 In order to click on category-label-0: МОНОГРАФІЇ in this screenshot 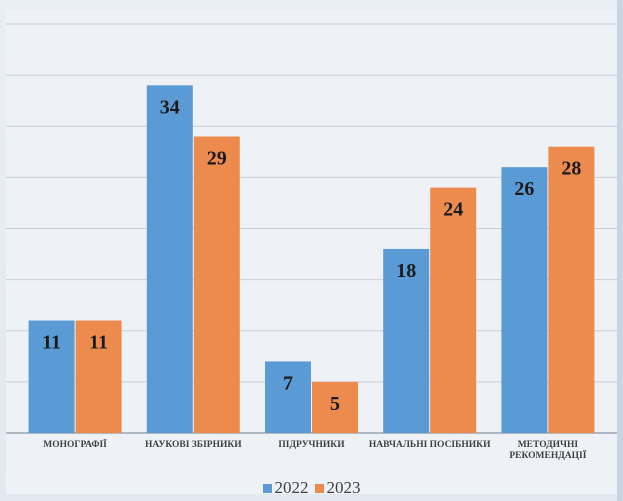, I will do `click(75, 443)`.